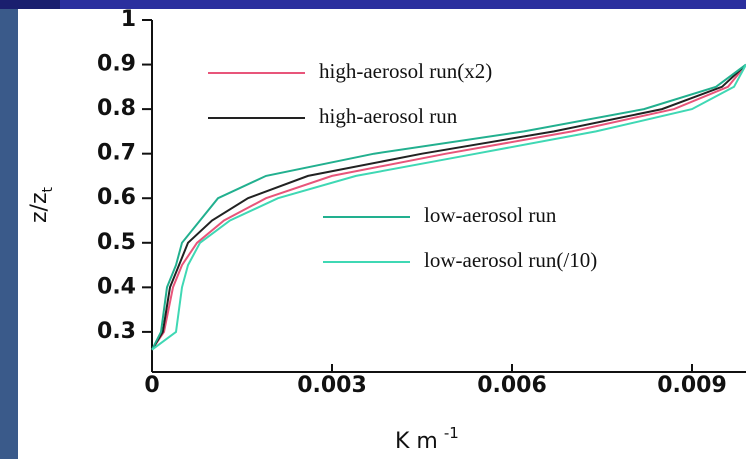  I want to click on y-tick-label: 0.9, so click(116, 64).